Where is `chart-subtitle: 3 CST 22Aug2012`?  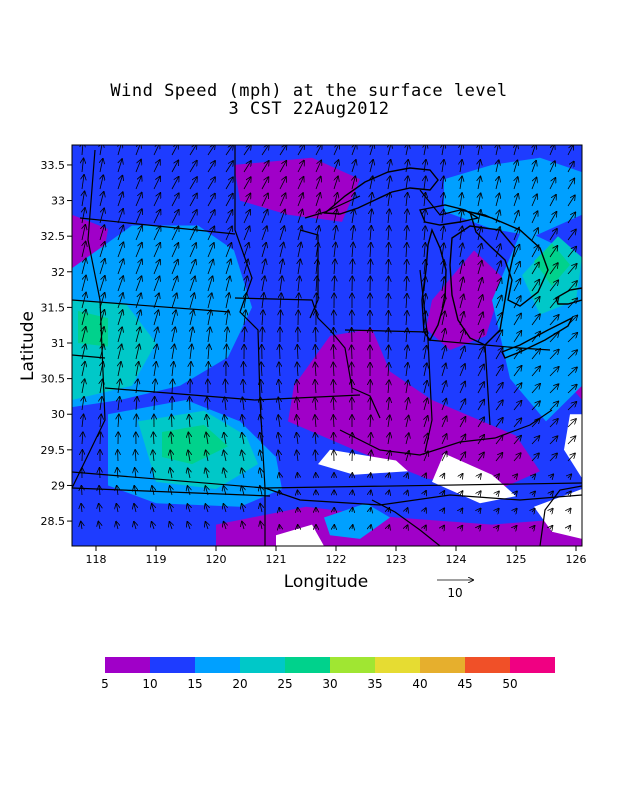 chart-subtitle: 3 CST 22Aug2012 is located at coordinates (309, 109).